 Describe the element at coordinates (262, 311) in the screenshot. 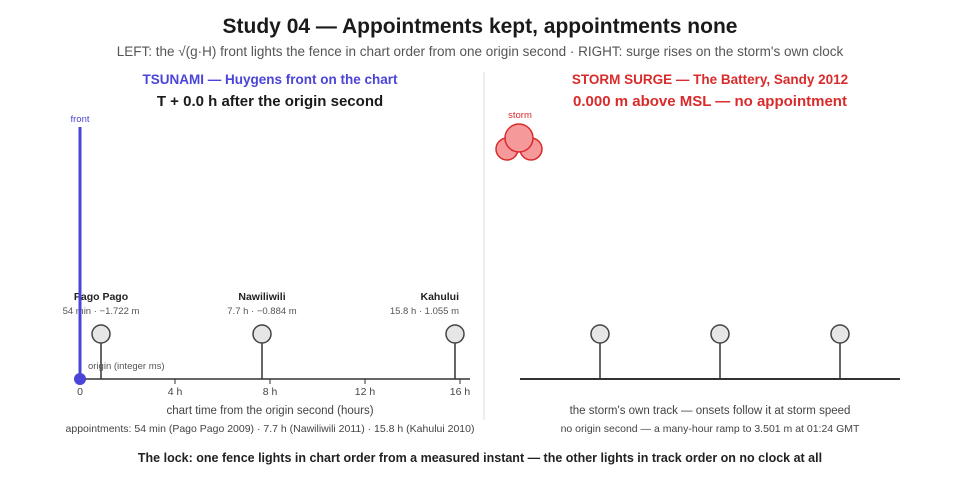

I see `station-detail: 7.7 h · −0.884 m` at that location.